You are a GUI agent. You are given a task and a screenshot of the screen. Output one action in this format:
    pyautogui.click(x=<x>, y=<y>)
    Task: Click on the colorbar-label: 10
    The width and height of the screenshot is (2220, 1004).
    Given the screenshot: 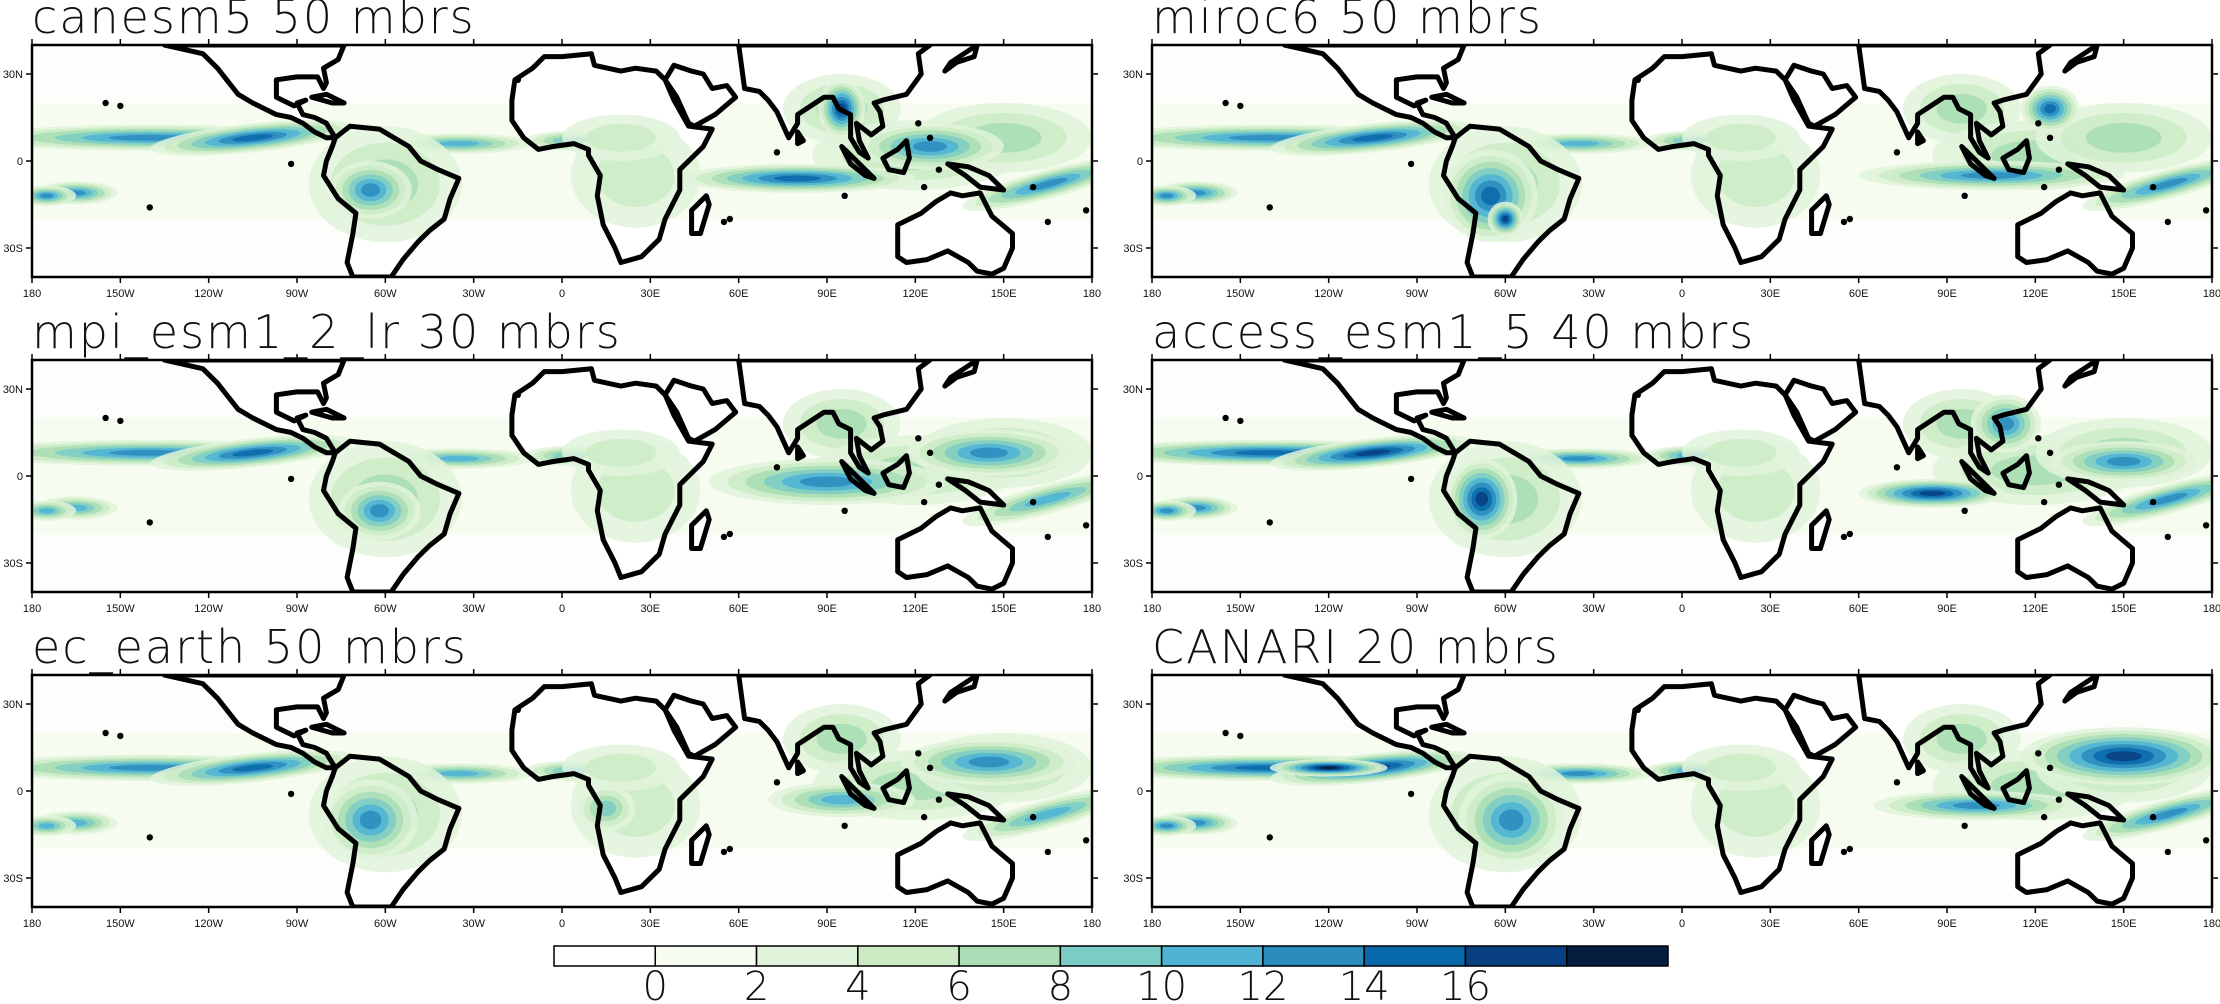 What is the action you would take?
    pyautogui.click(x=1161, y=983)
    